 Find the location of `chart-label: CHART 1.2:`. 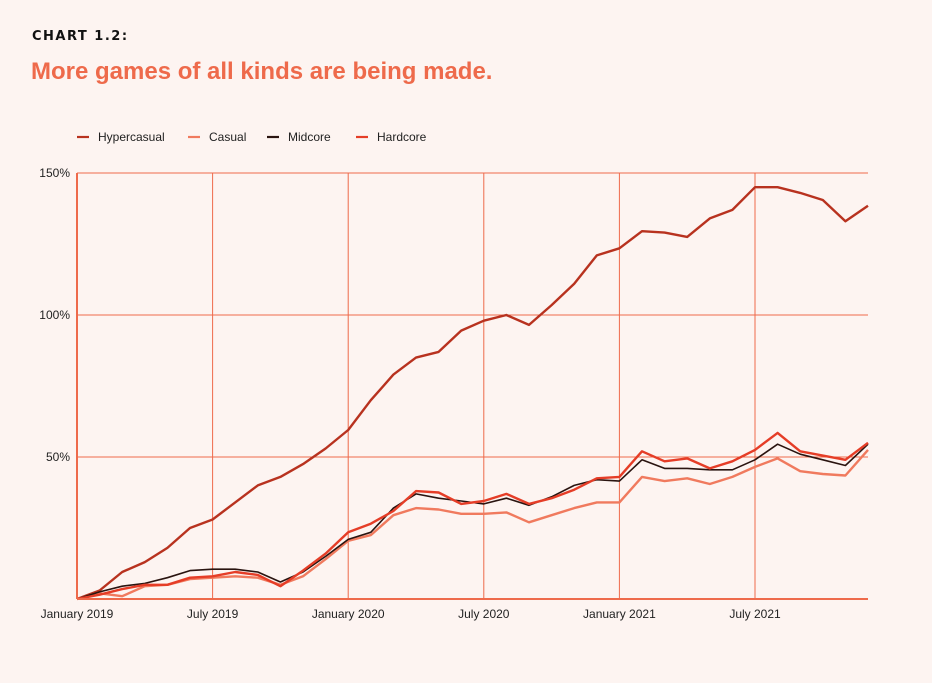

chart-label: CHART 1.2: is located at coordinates (80, 36).